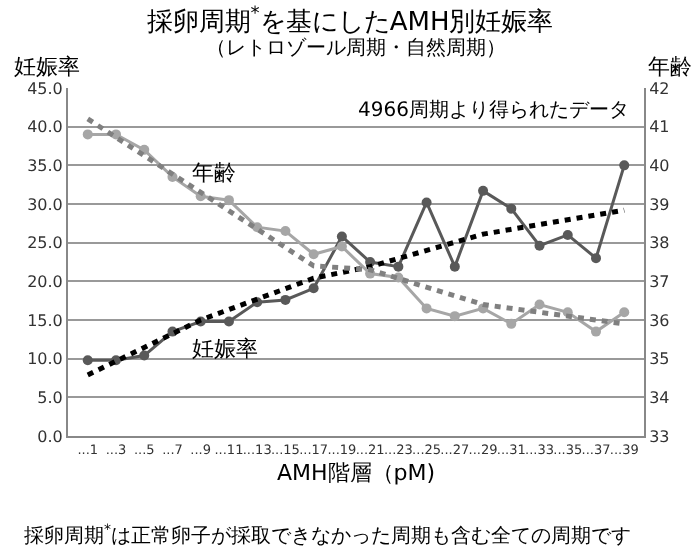 The height and width of the screenshot is (560, 700). Describe the element at coordinates (659, 127) in the screenshot. I see `y2-tick-label: 41` at that location.